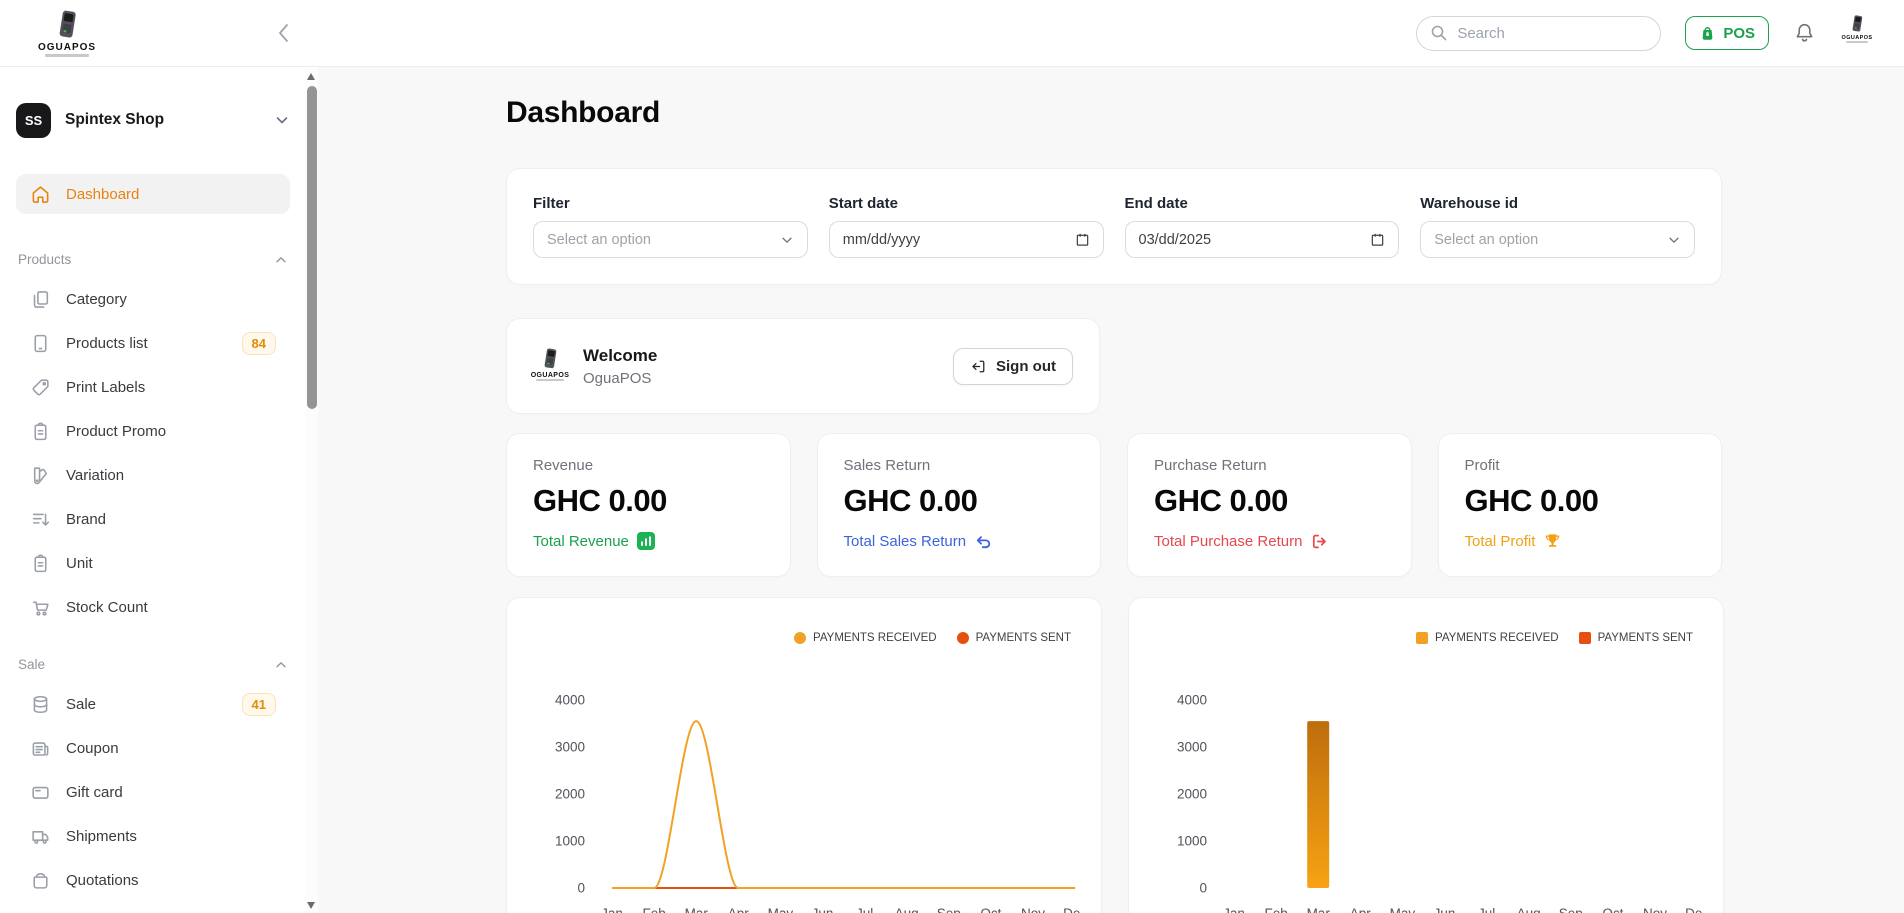 The width and height of the screenshot is (1904, 913). I want to click on cart-icon, so click(40, 608).